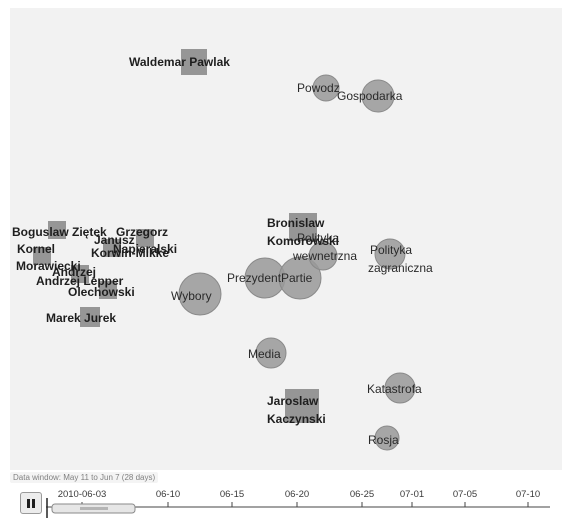 Image resolution: width=567 pixels, height=520 pixels. I want to click on candidate-label-13: Marek Jurek, so click(81, 318).